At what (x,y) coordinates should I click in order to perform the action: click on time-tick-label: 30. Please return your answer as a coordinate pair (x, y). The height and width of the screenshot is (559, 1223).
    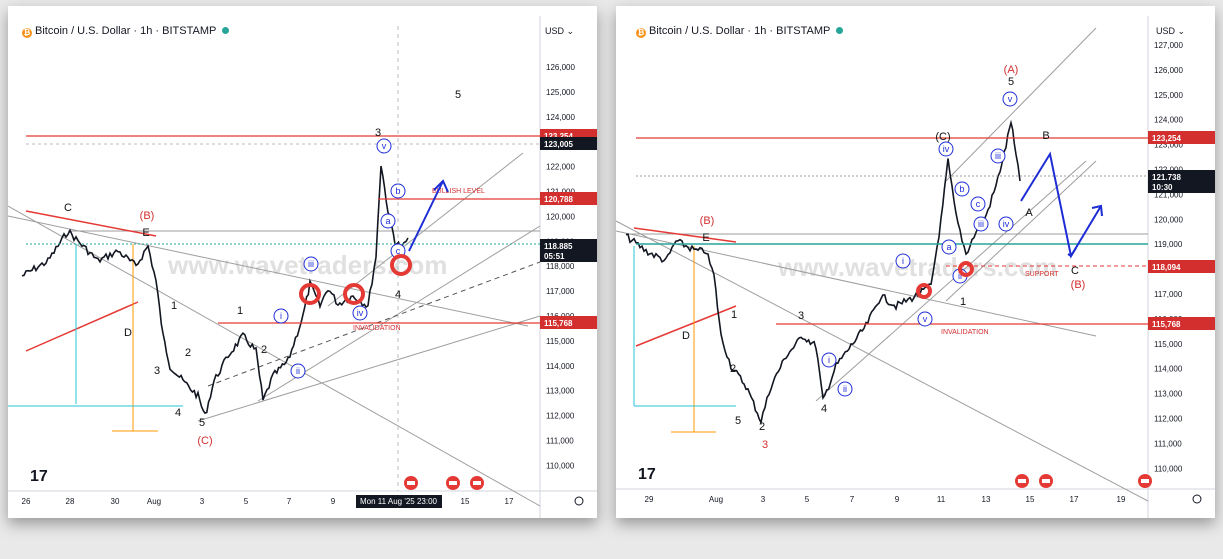
    Looking at the image, I should click on (115, 501).